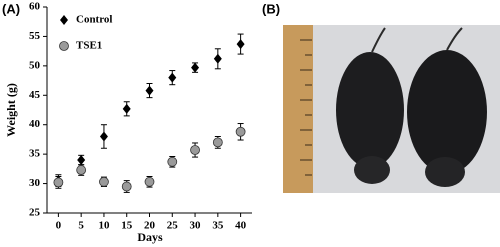 Image resolution: width=500 pixels, height=247 pixels. What do you see at coordinates (81, 226) in the screenshot?
I see `x-tick-label: 5` at bounding box center [81, 226].